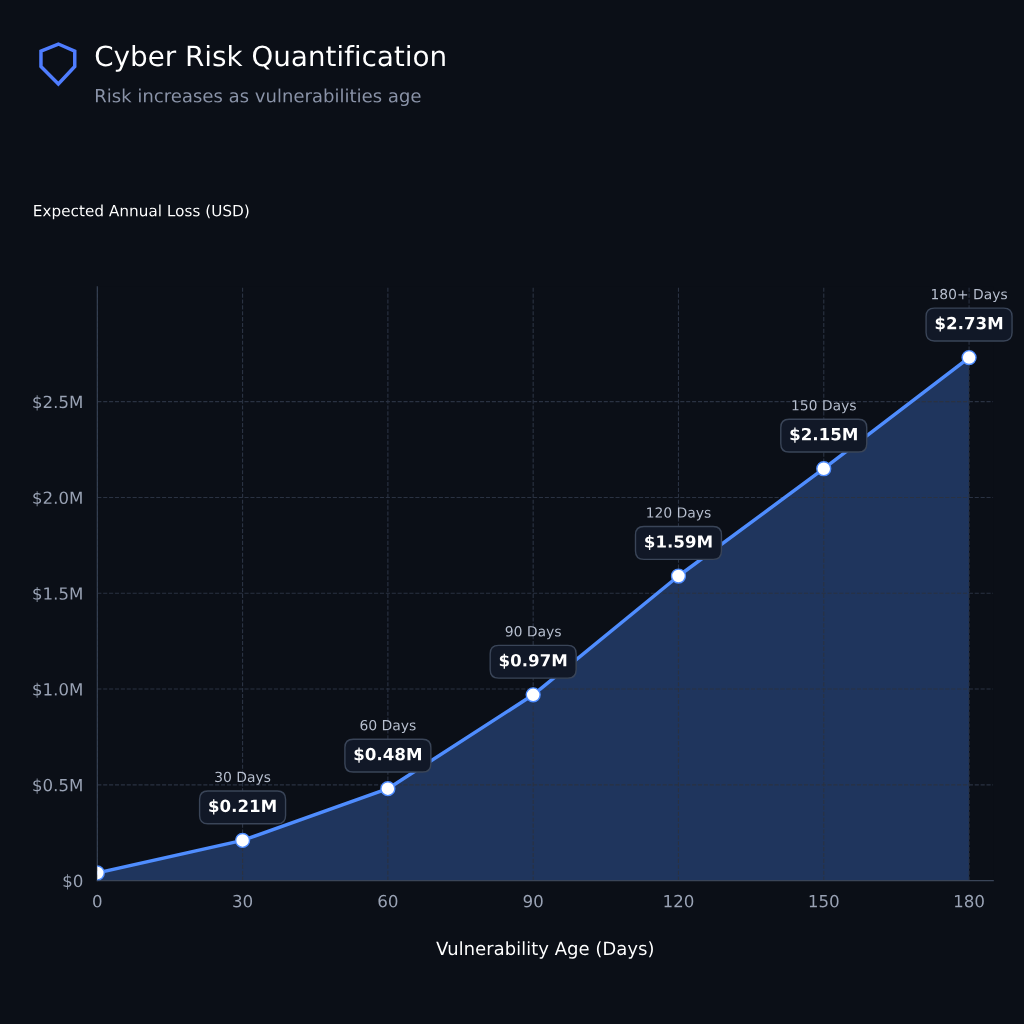  Describe the element at coordinates (679, 514) in the screenshot. I see `annotation: 120 Days` at that location.